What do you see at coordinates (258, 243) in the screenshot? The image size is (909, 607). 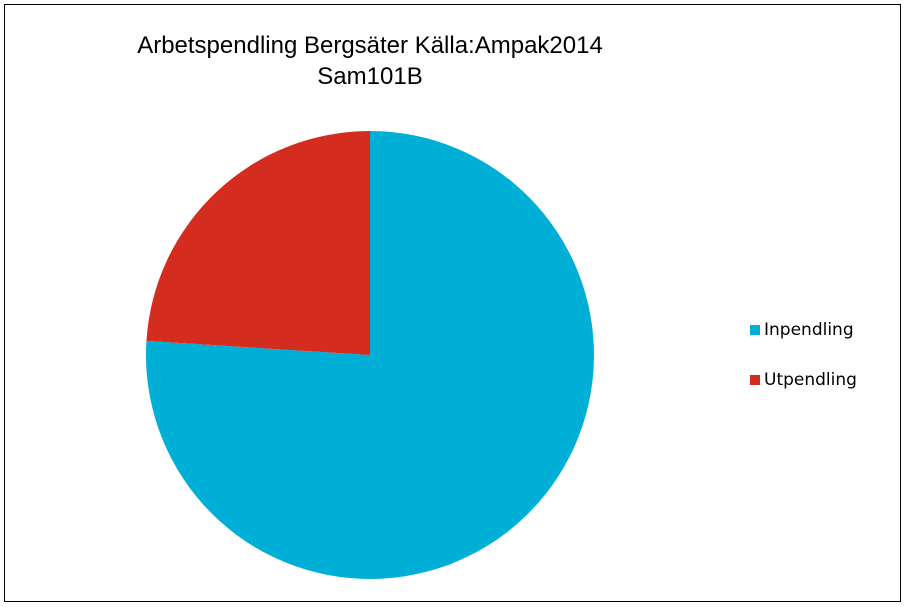 I see `pie-slice` at bounding box center [258, 243].